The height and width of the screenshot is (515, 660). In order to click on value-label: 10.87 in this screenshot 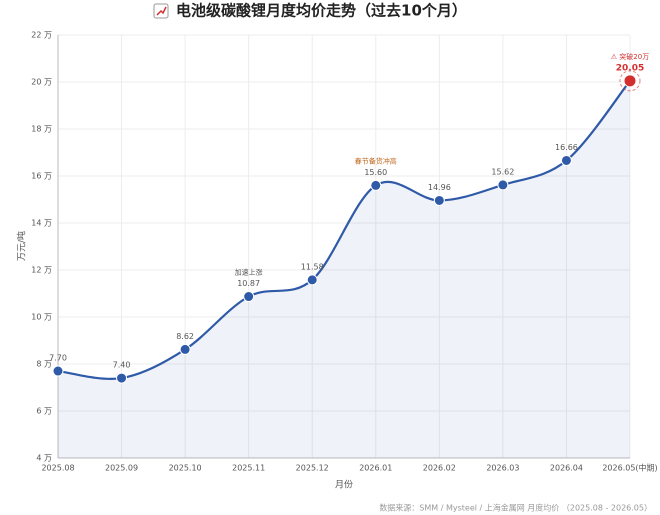, I will do `click(248, 283)`.